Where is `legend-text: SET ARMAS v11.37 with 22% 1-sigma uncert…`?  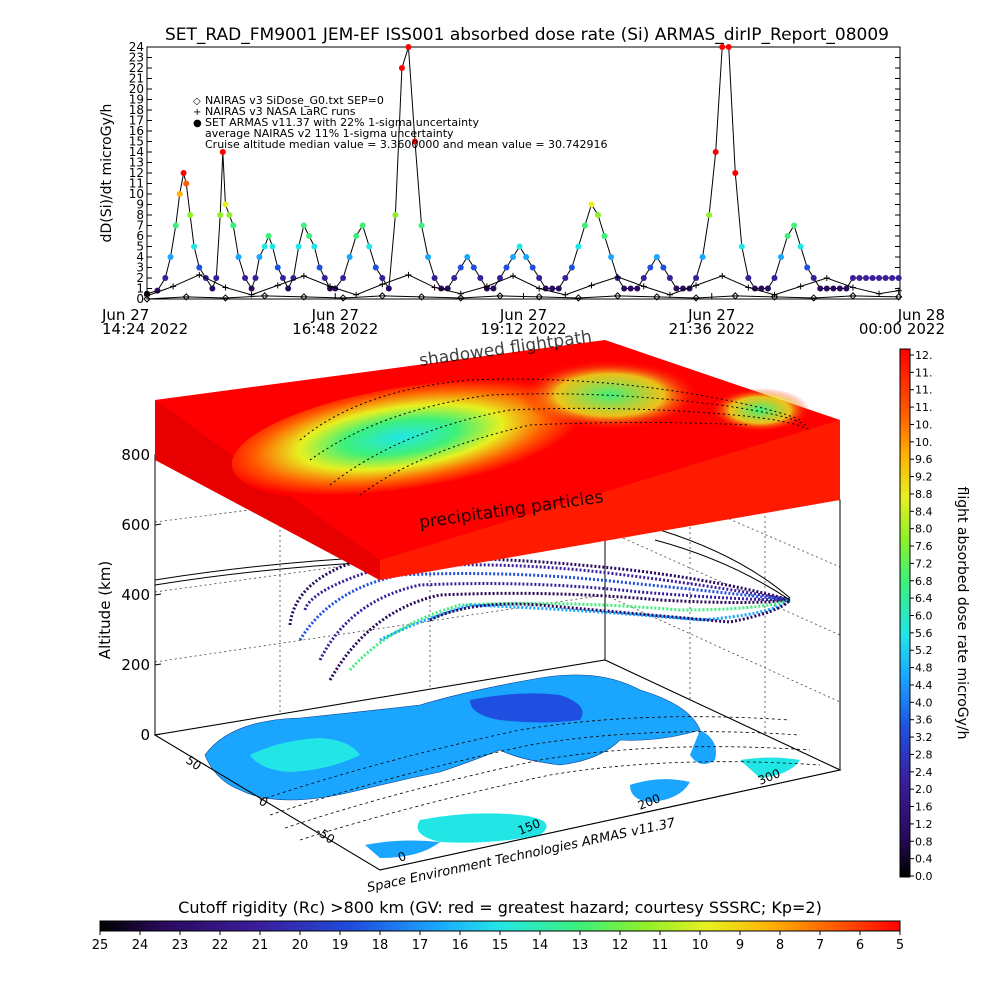
legend-text: SET ARMAS v11.37 with 22% 1-sigma uncert… is located at coordinates (342, 122).